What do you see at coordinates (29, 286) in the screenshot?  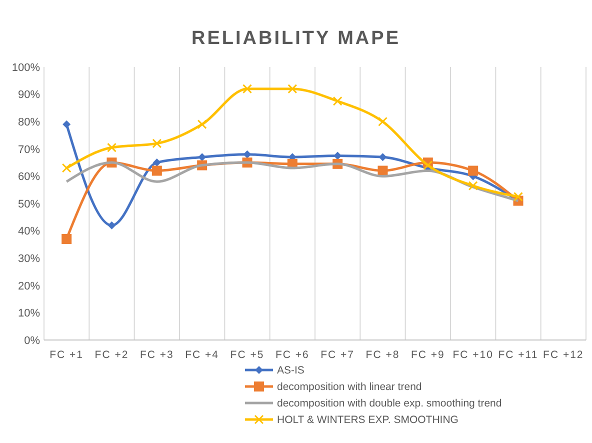 I see `y-tick-label: 20%` at bounding box center [29, 286].